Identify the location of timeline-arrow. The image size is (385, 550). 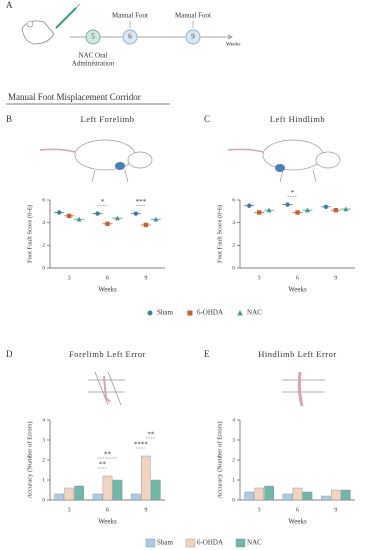
(230, 37).